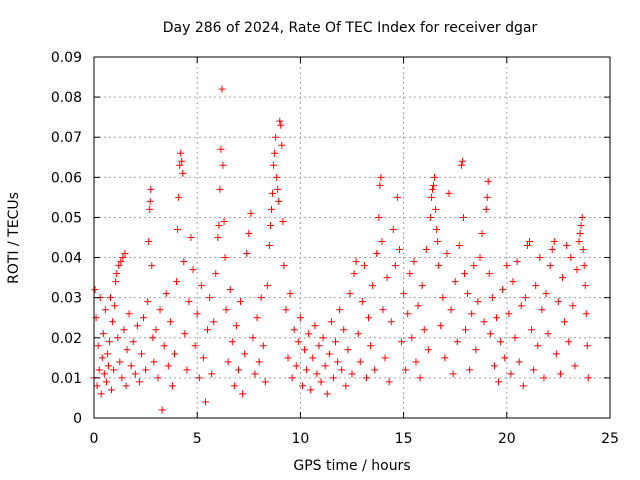 The image size is (640, 480). I want to click on x-tick-label: 0, so click(94, 439).